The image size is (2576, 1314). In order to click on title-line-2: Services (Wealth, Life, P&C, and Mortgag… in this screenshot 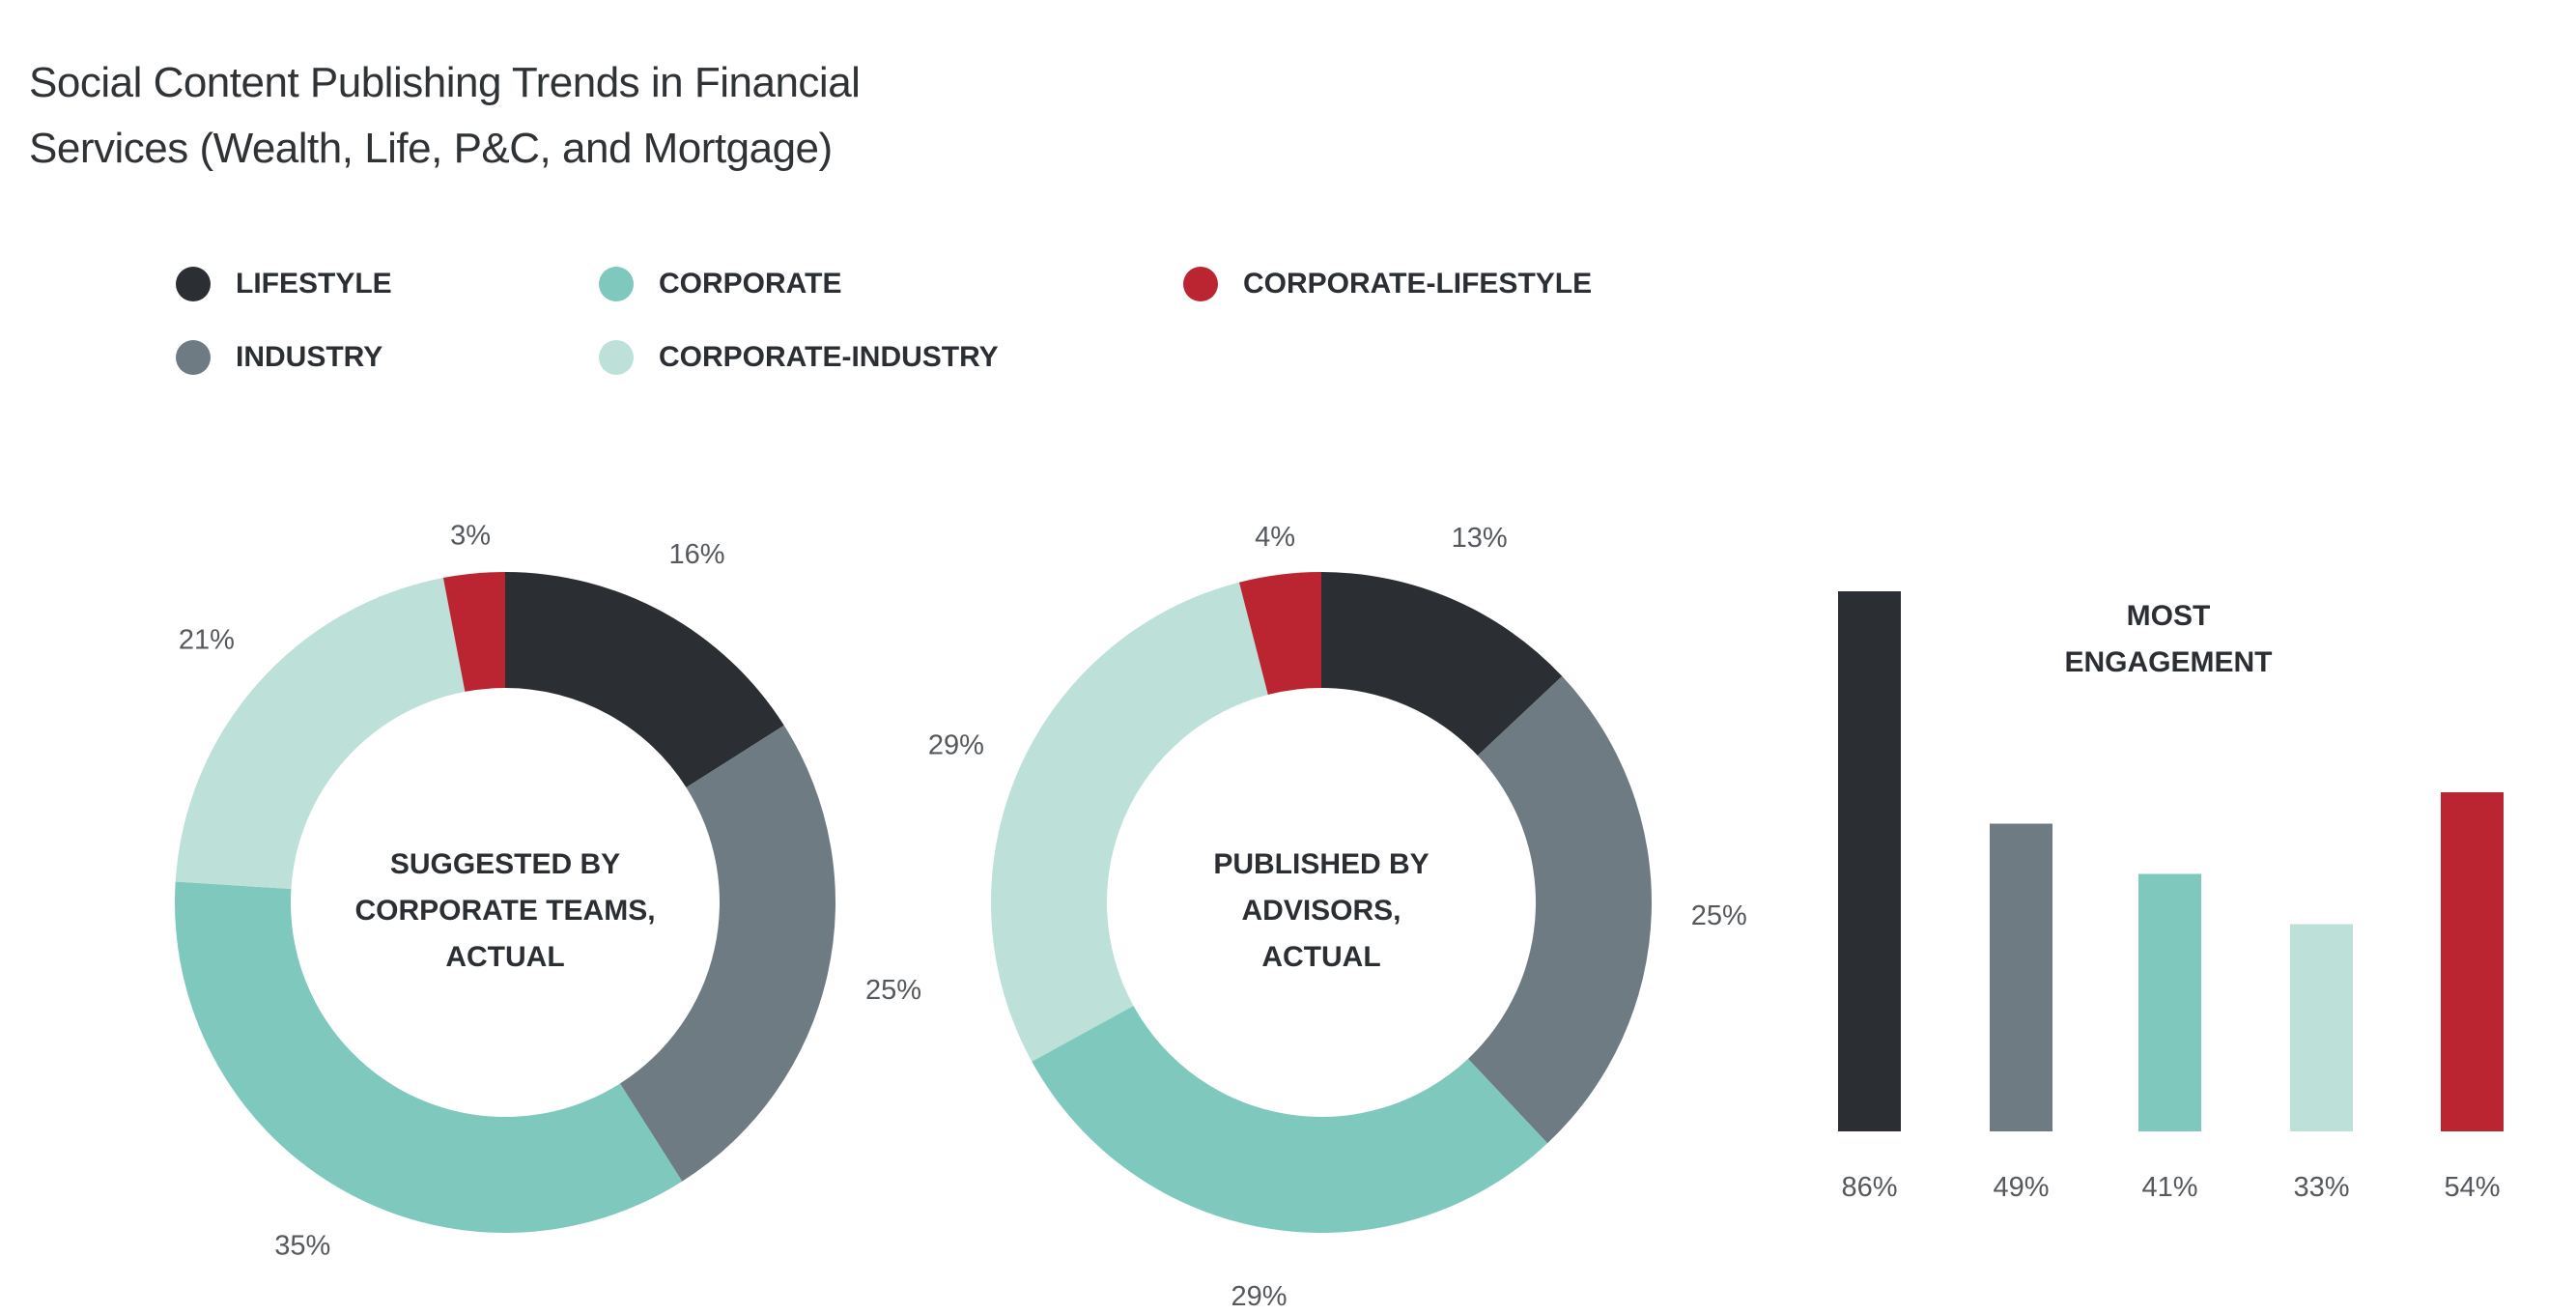, I will do `click(431, 148)`.